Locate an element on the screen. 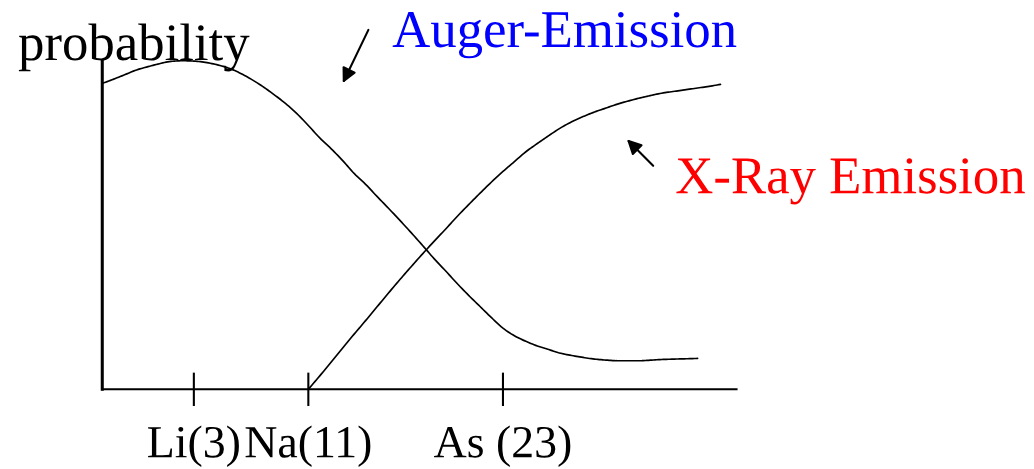 The image size is (1034, 469). legend-label: X-Ray Emission is located at coordinates (850, 181).